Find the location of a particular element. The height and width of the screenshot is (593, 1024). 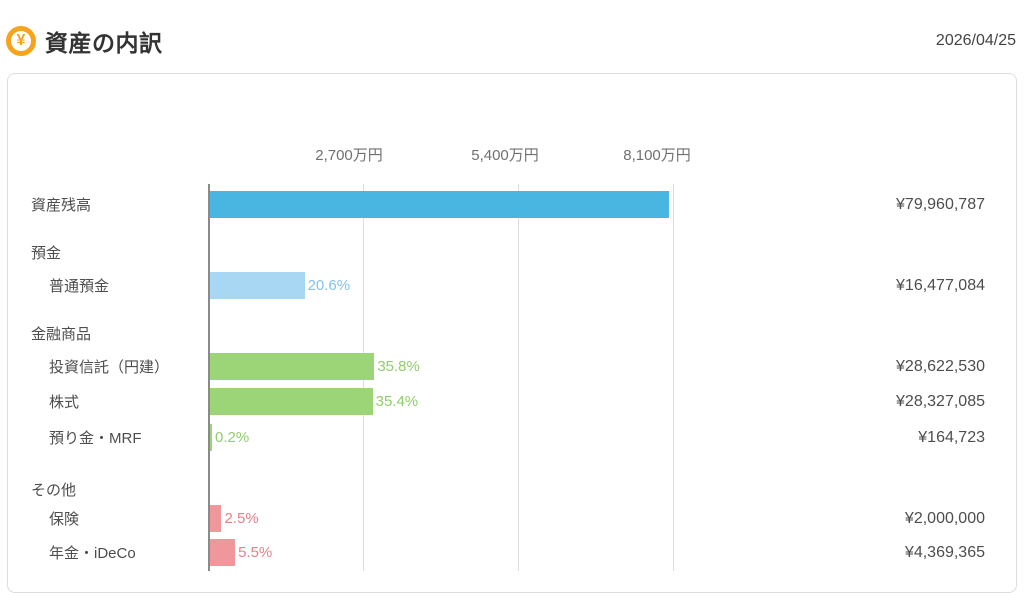

chart-row-total: 資産残高 ¥79,960,787 is located at coordinates (512, 204).